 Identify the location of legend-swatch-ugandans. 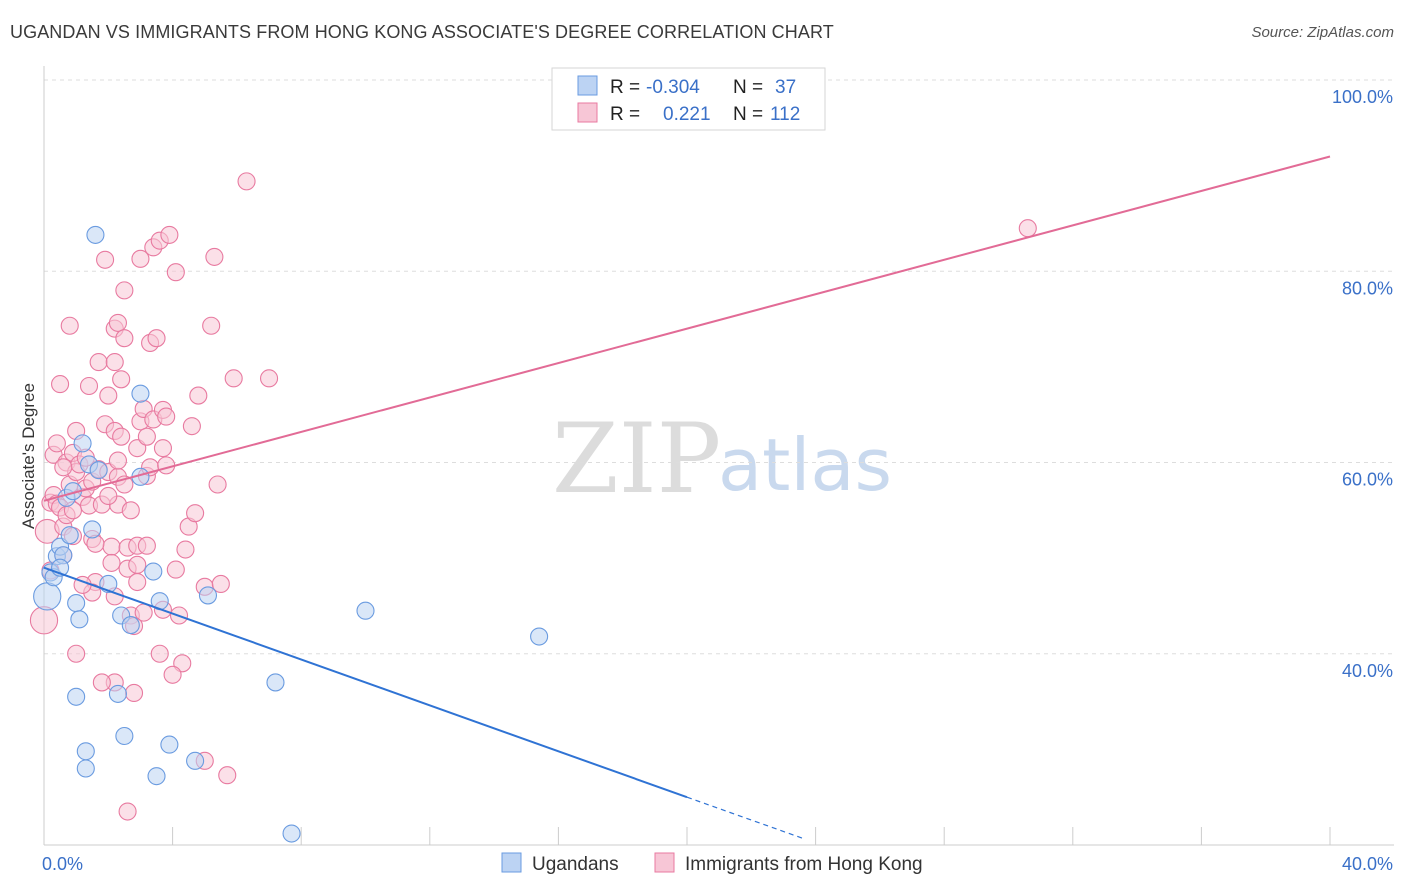
(587, 85).